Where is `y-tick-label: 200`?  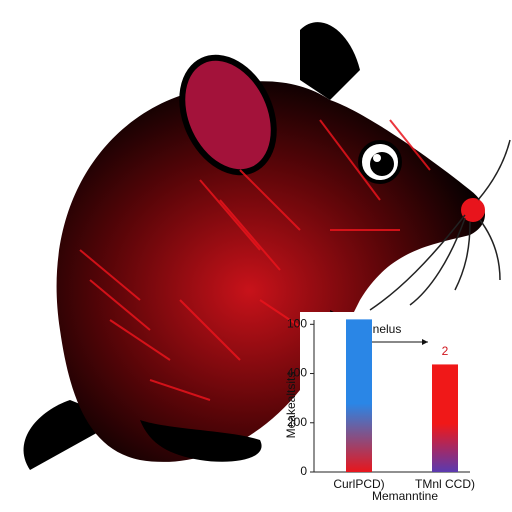
y-tick-label: 200 is located at coordinates (297, 422).